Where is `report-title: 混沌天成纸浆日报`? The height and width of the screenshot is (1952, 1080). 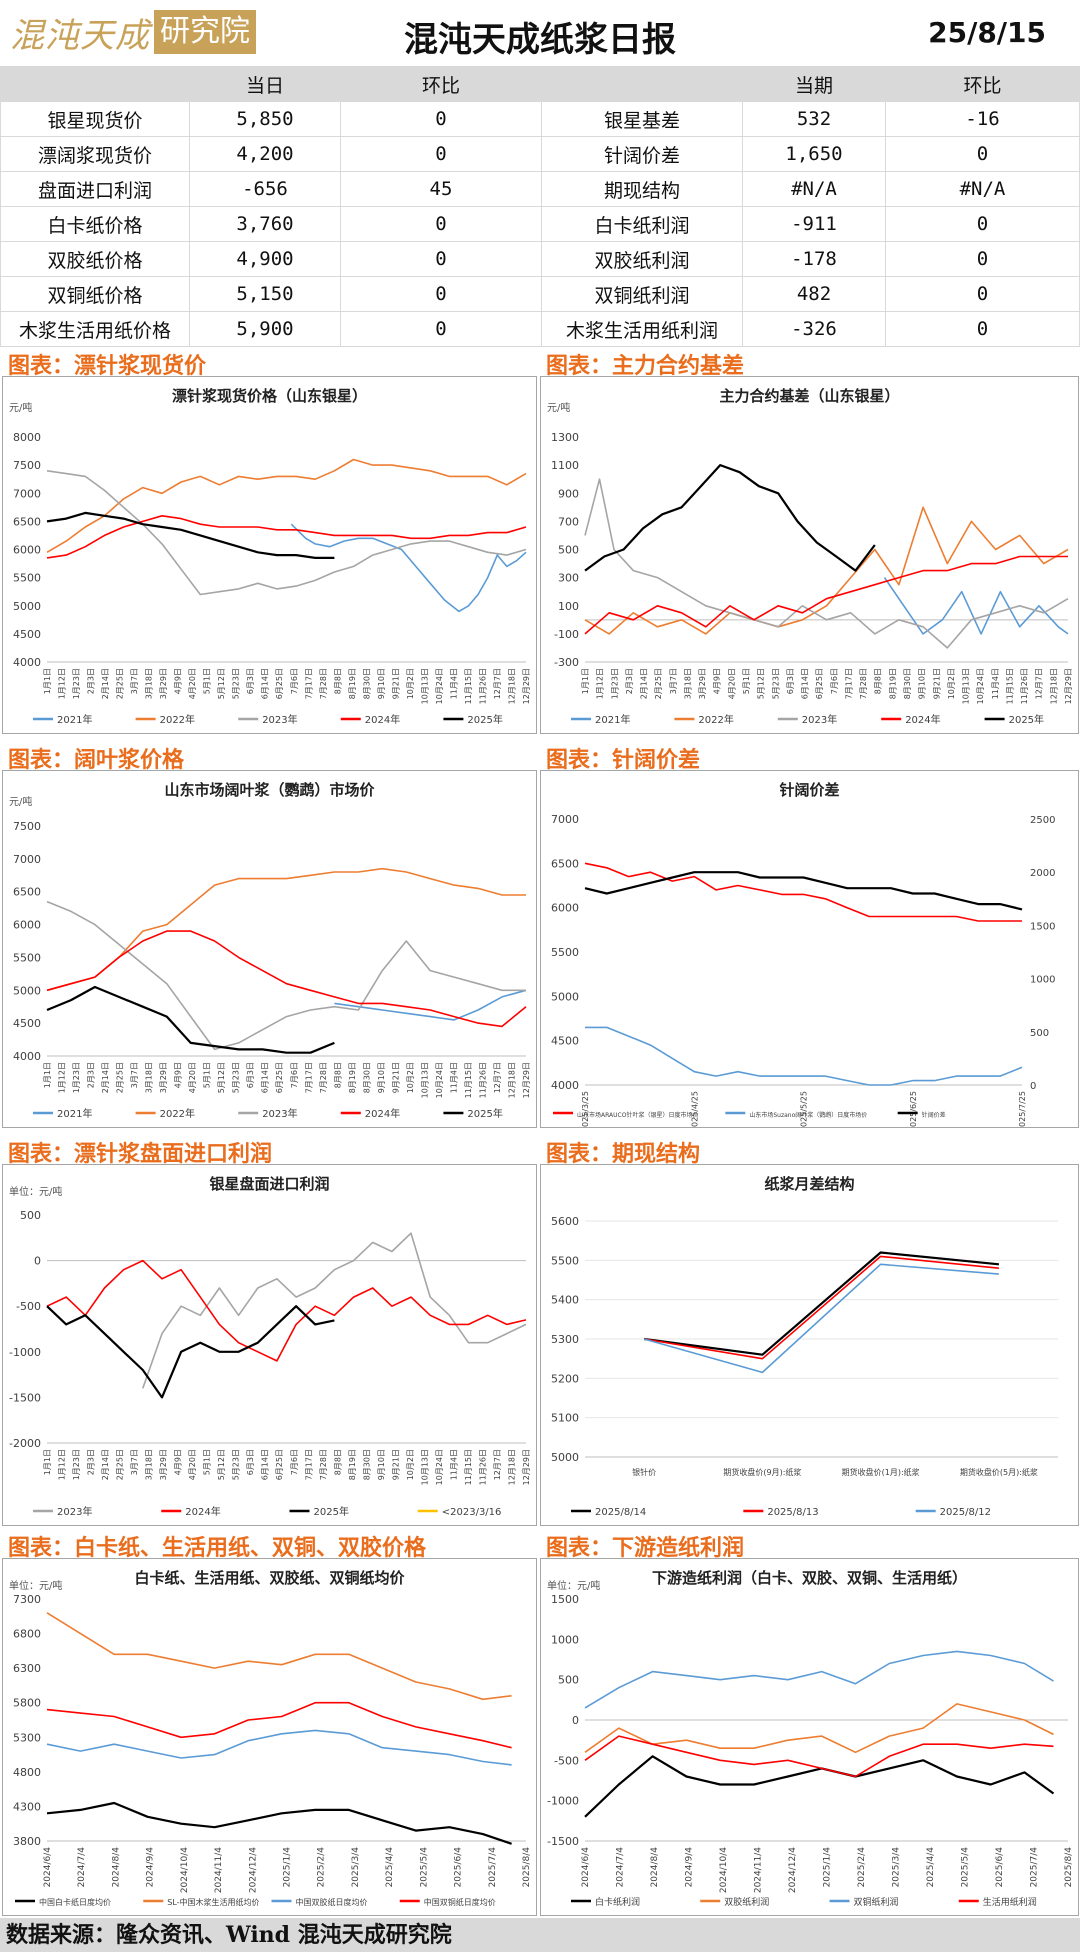 report-title: 混沌天成纸浆日报 is located at coordinates (540, 40).